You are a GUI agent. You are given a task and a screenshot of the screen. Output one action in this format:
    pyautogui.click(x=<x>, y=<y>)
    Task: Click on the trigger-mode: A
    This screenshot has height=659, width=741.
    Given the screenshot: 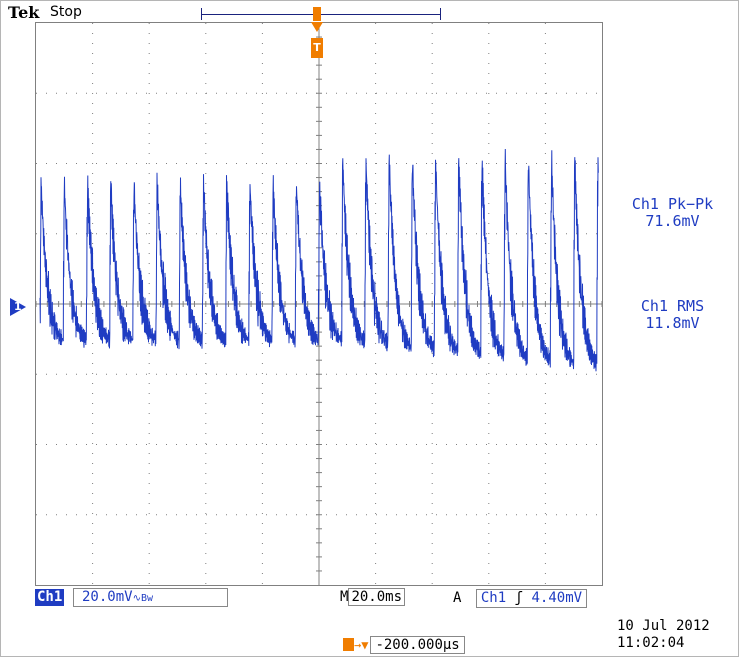 What is the action you would take?
    pyautogui.click(x=457, y=598)
    